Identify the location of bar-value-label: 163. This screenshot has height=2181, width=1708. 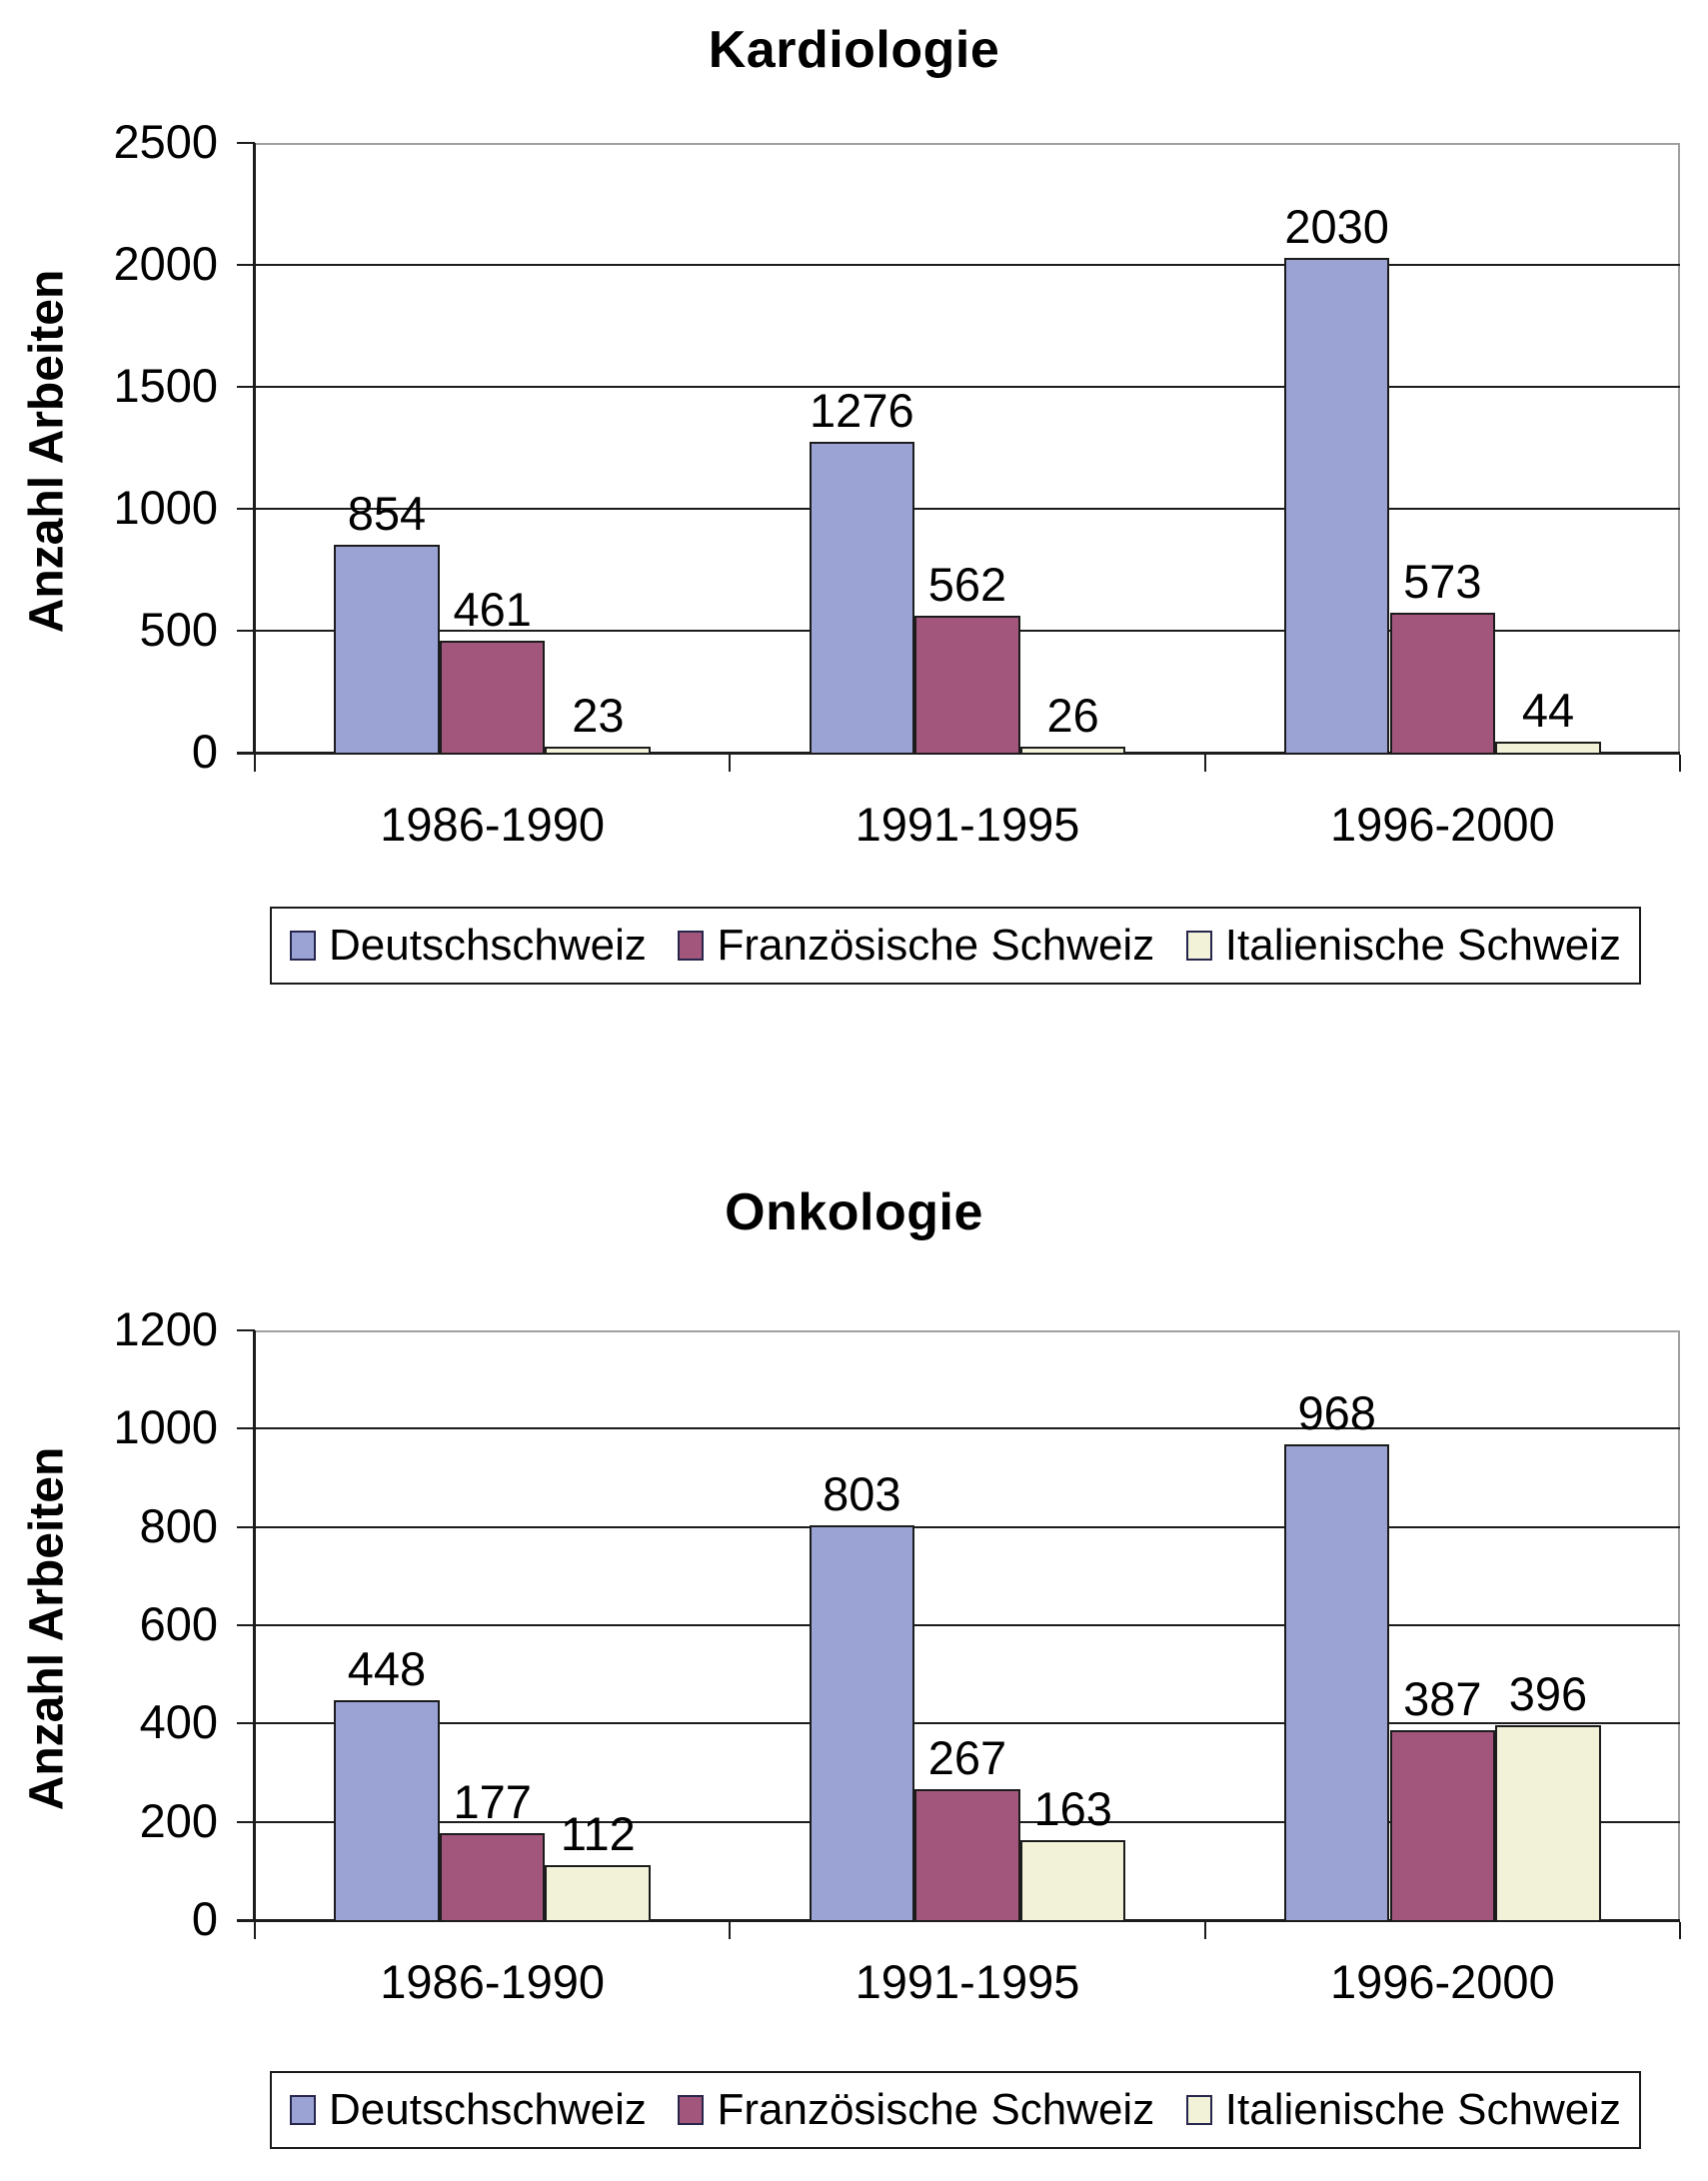
(1072, 1808).